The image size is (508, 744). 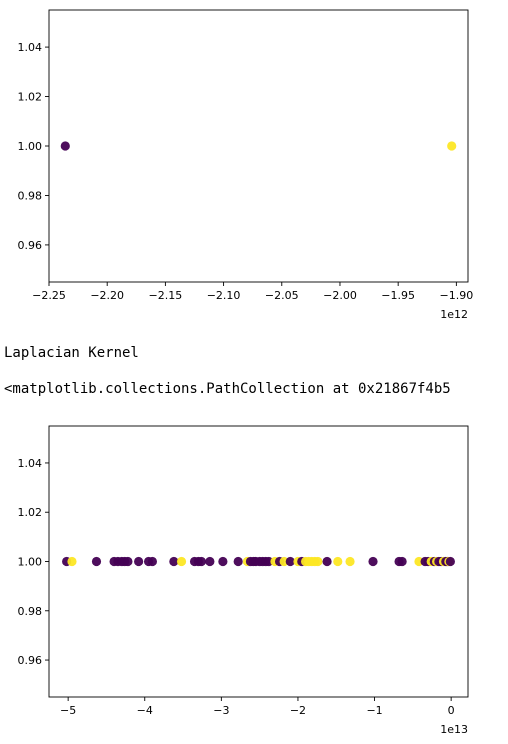 I want to click on x-tick-label: −2.10, so click(x=224, y=295).